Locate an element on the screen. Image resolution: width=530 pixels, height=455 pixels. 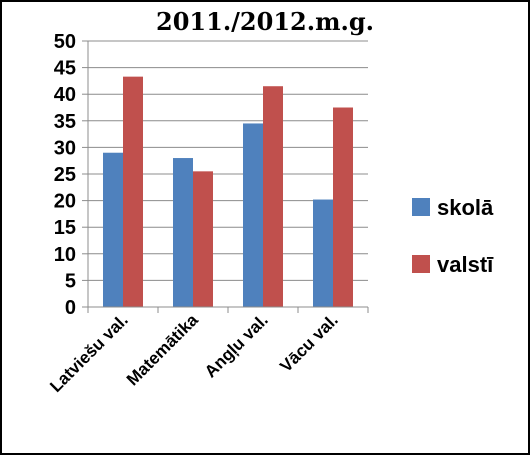
bar-skolā-1 is located at coordinates (113, 229).